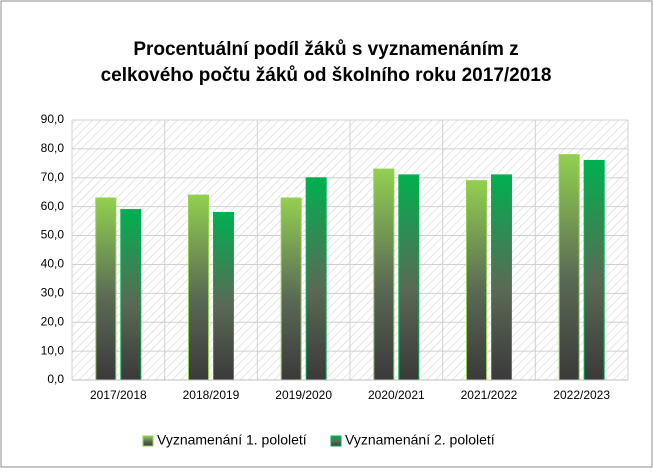  What do you see at coordinates (53, 321) in the screenshot?
I see `y-tick-label: 20,0` at bounding box center [53, 321].